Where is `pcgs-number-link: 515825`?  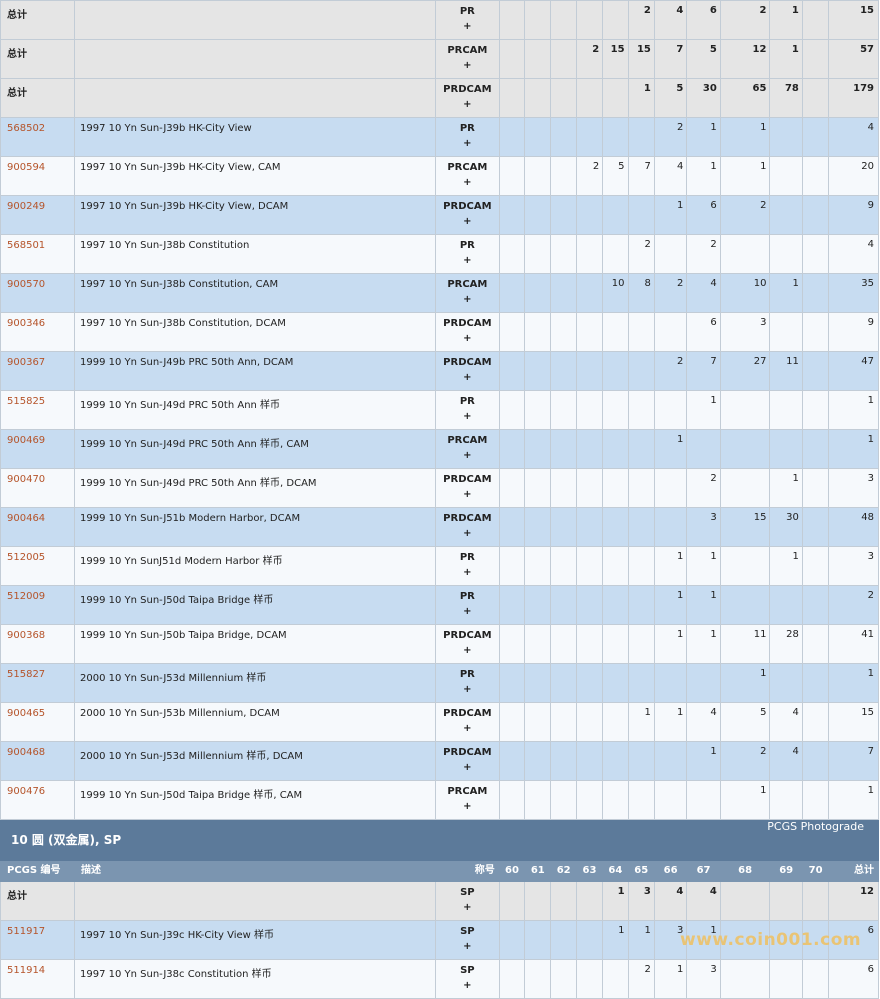
pcgs-number-link: 515825 is located at coordinates (26, 401).